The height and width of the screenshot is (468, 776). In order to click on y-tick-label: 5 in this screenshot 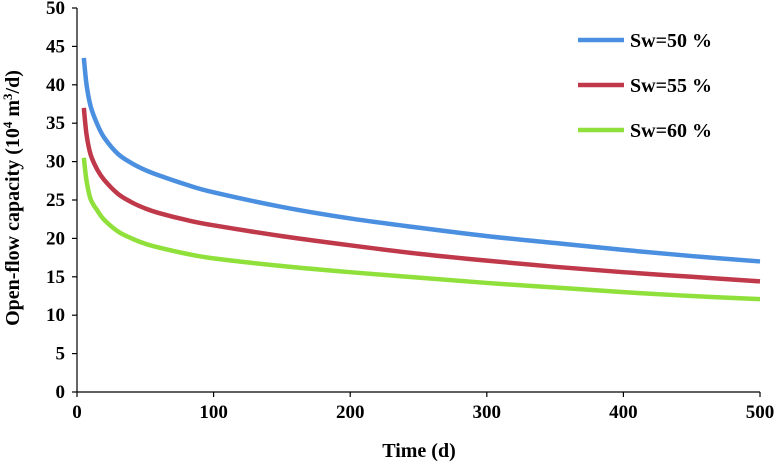, I will do `click(61, 354)`.